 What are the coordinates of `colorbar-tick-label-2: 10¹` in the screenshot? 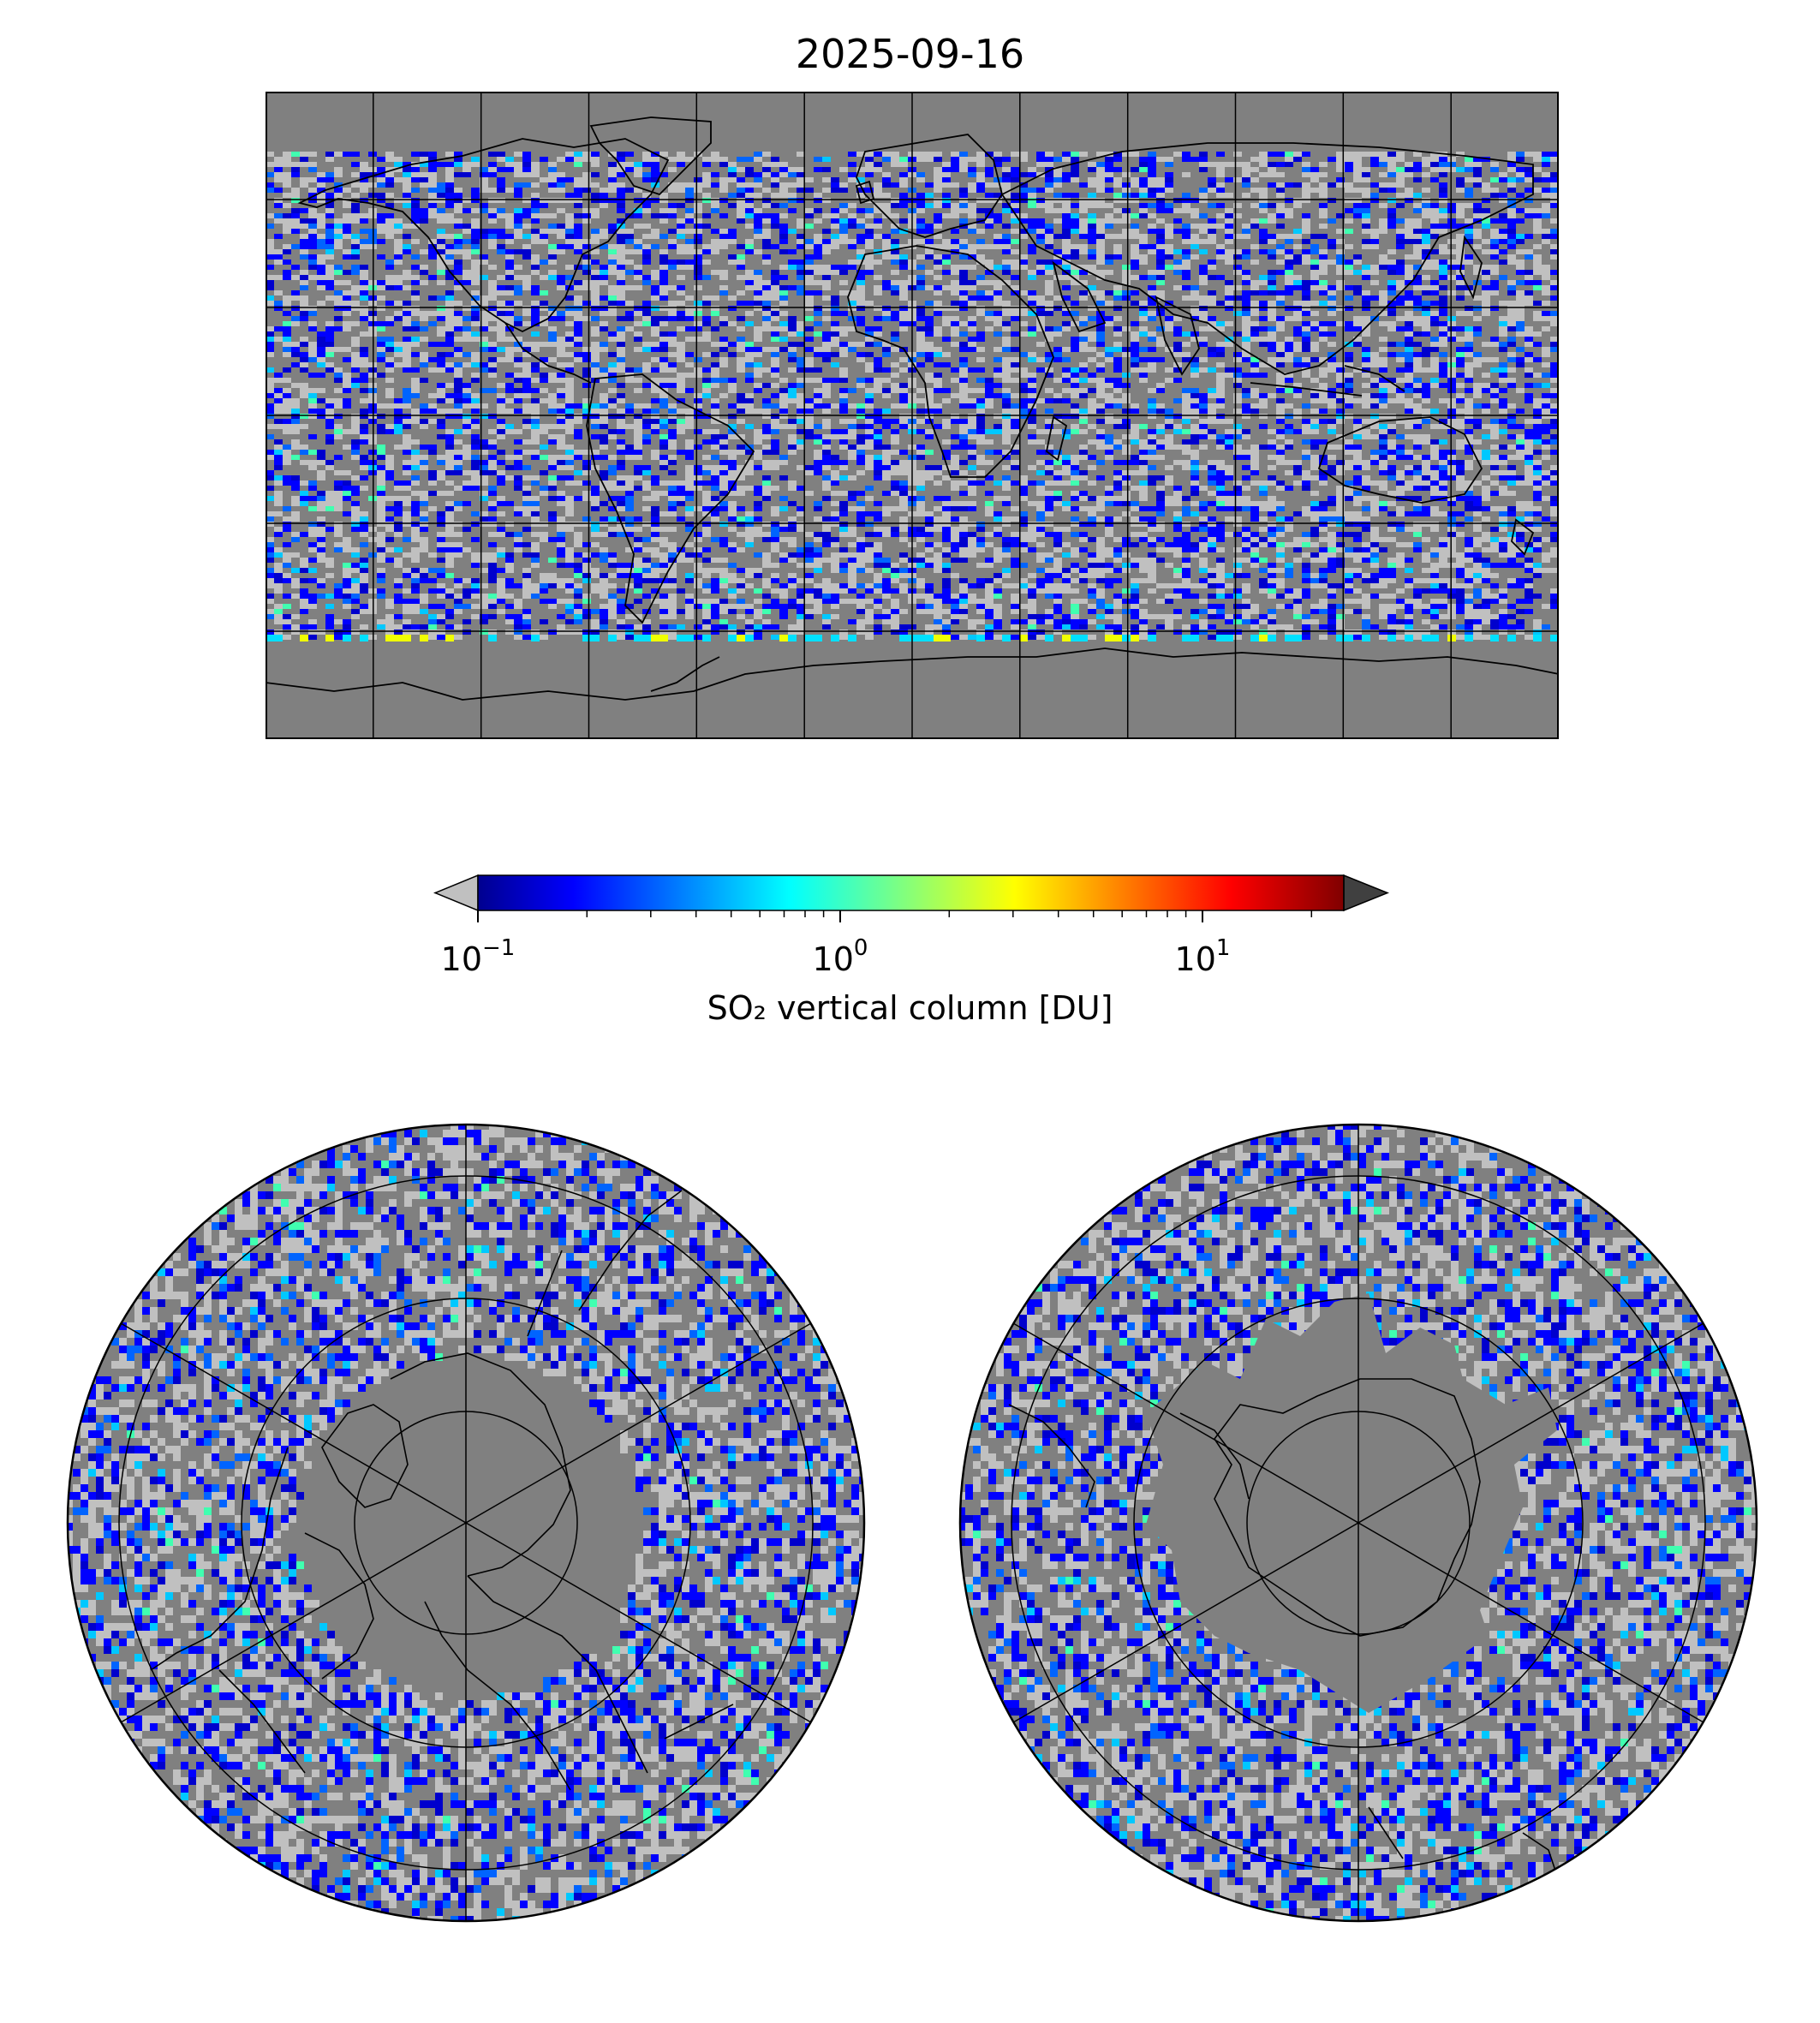 It's located at (1203, 956).